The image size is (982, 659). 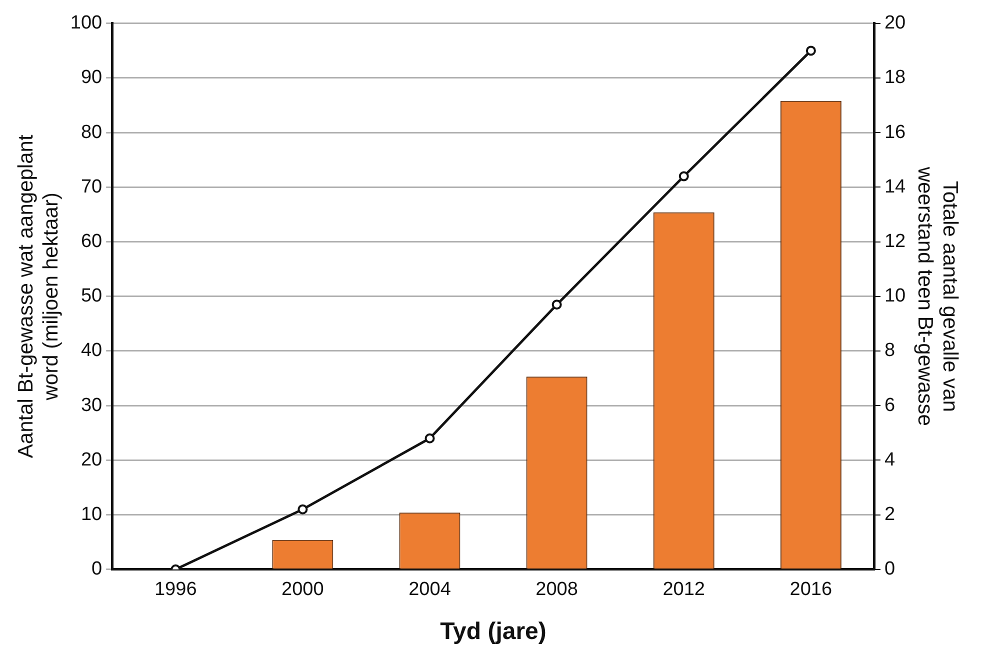 I want to click on x-tick-label: 2012, so click(x=684, y=589).